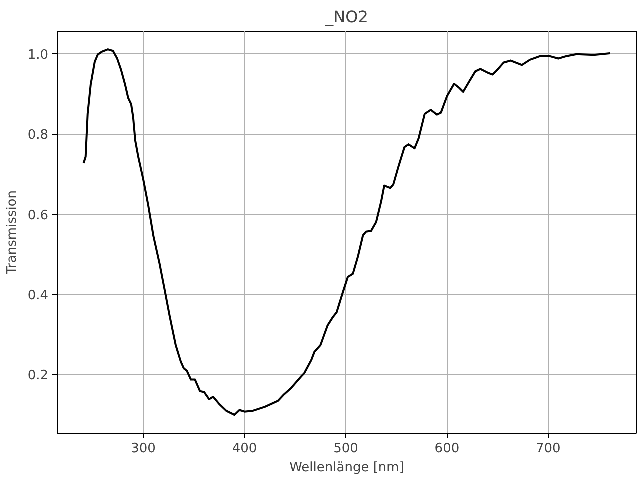  What do you see at coordinates (38, 216) in the screenshot?
I see `y-tick-label: 0.6` at bounding box center [38, 216].